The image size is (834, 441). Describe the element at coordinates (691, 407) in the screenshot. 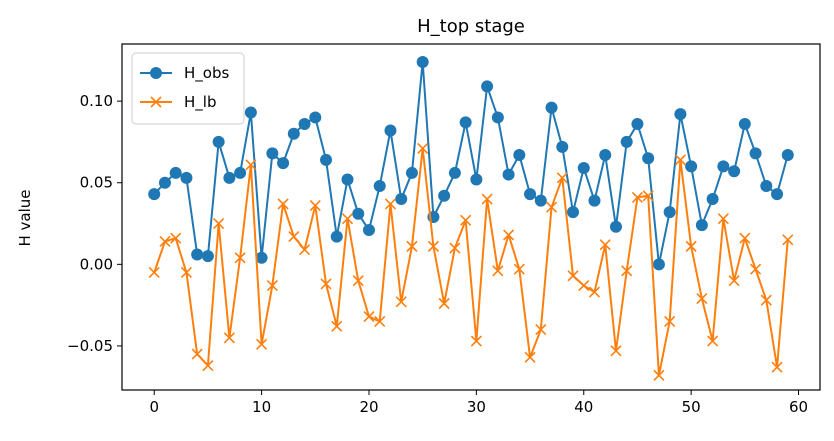

I see `x-tick-label: 50` at that location.